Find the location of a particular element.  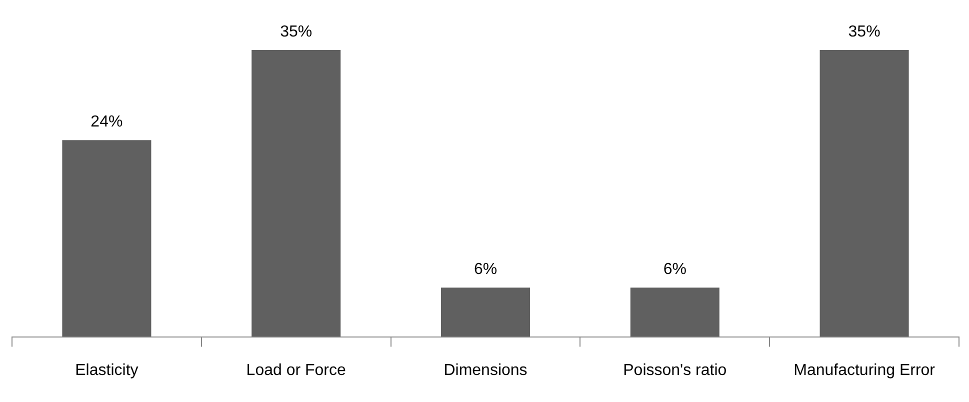

x-tick-label: Load or Force is located at coordinates (296, 370).